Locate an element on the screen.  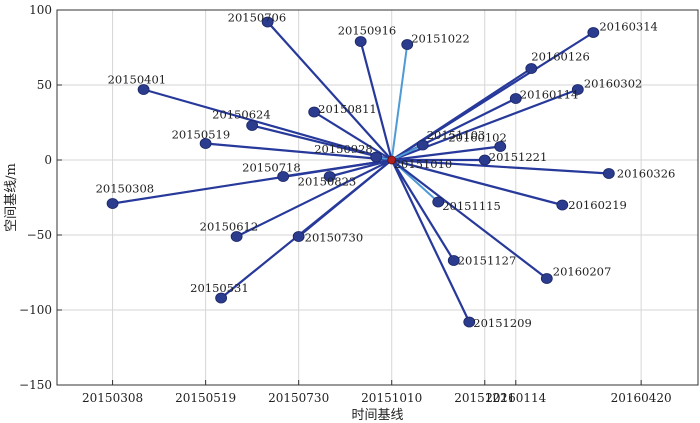
y-axis-label: 空间基线/m is located at coordinates (11, 197).